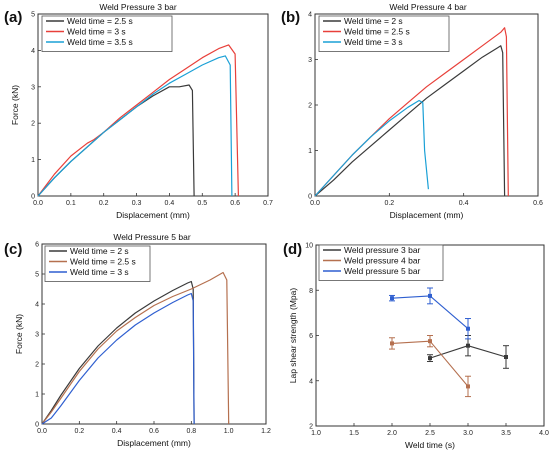 Image resolution: width=550 pixels, height=458 pixels. I want to click on x-tick-label: 0.3, so click(137, 203).